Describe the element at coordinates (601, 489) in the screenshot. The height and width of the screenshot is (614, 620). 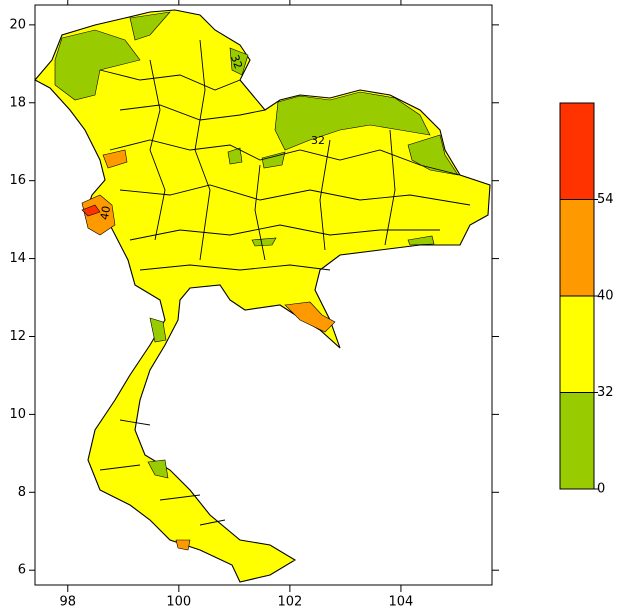
I see `colorbar-label: 0` at that location.